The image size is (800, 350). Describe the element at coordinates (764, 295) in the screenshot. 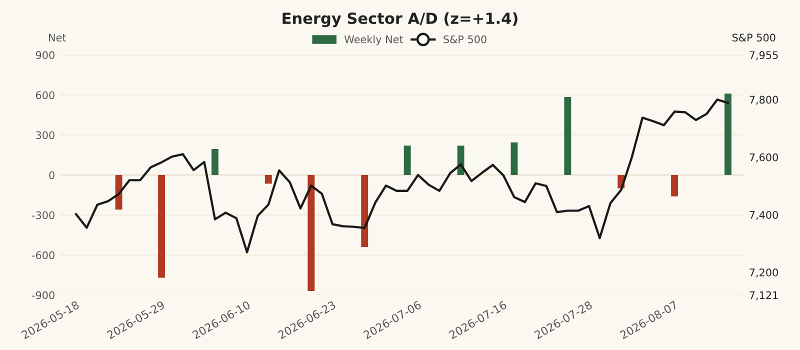

I see `y2-tick-label: 7,121` at that location.